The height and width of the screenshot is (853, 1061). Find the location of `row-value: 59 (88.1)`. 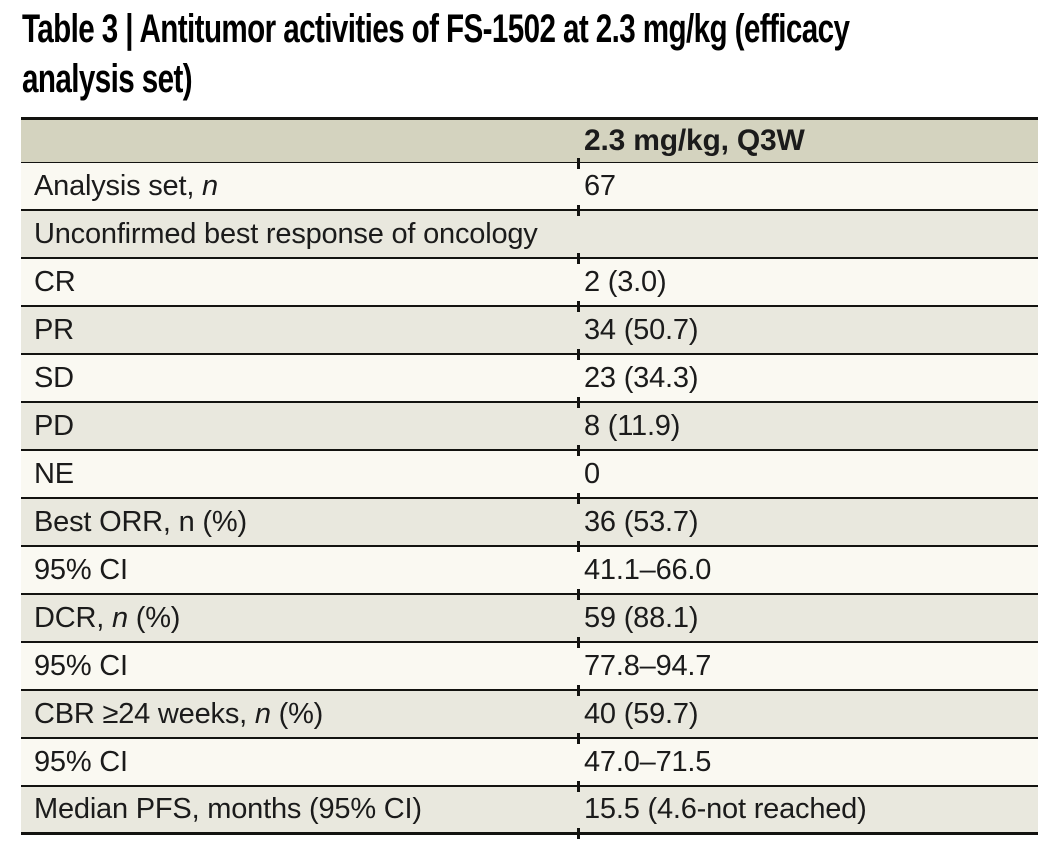

row-value: 59 (88.1) is located at coordinates (641, 617).